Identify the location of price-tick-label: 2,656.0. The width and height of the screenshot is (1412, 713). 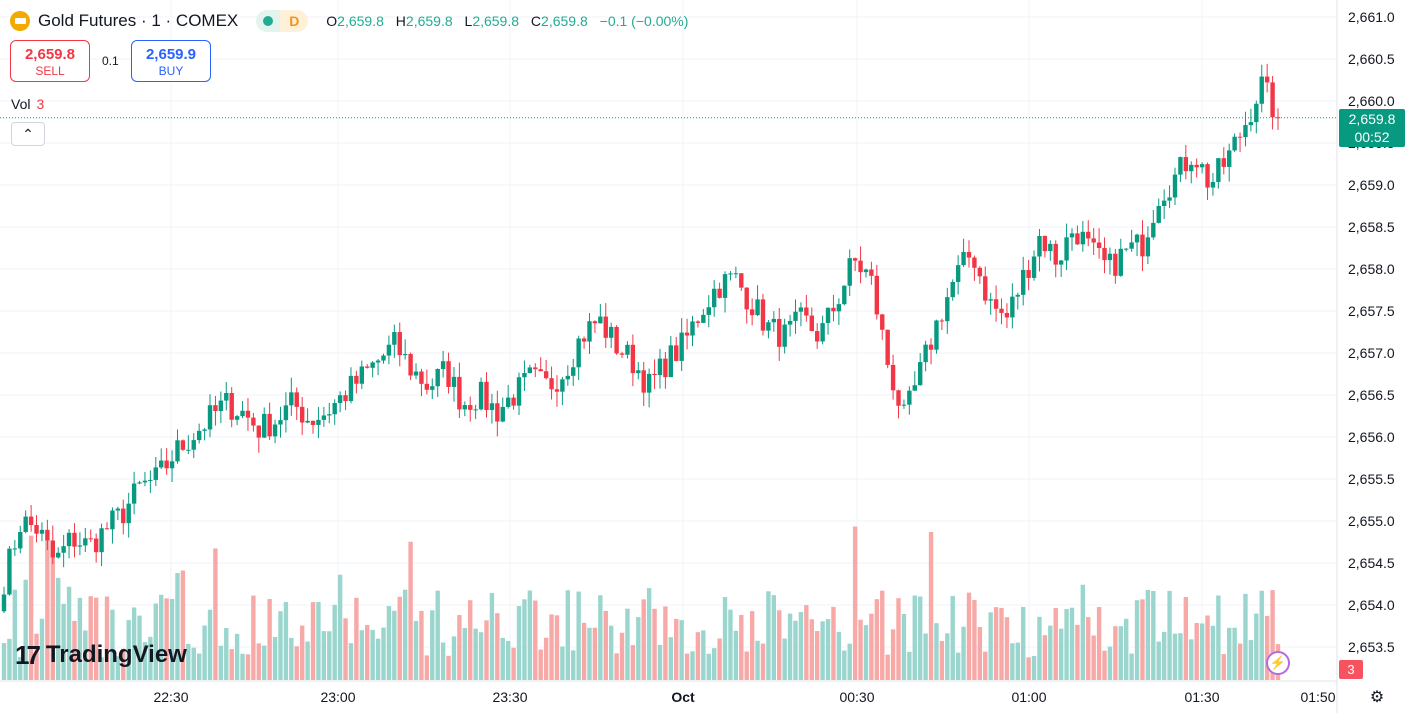
(1371, 437).